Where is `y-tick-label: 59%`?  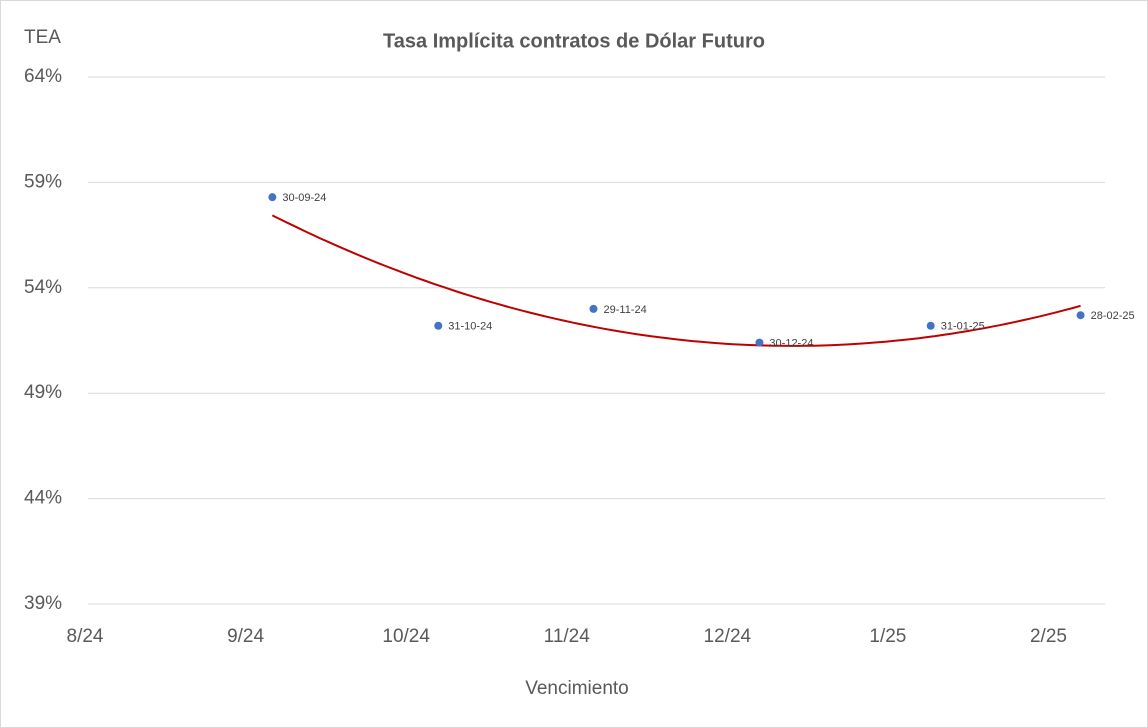
y-tick-label: 59% is located at coordinates (43, 181).